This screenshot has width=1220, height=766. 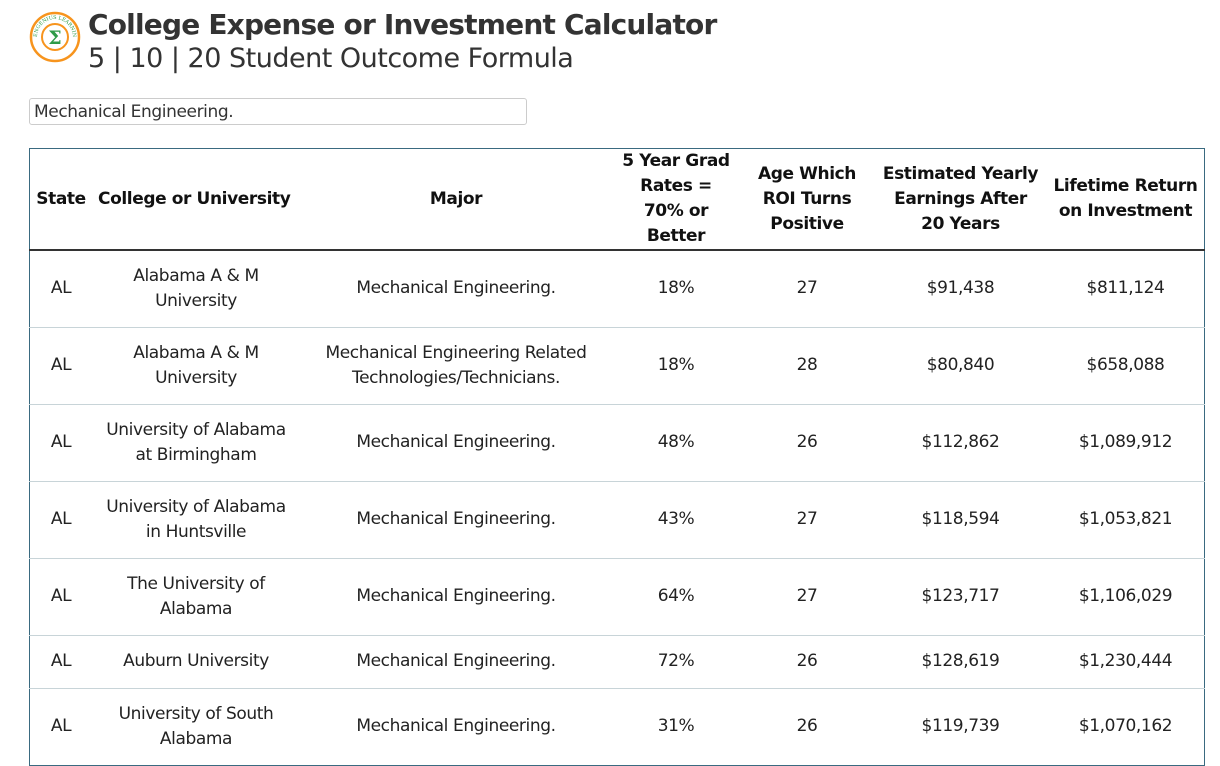 What do you see at coordinates (196, 199) in the screenshot?
I see `column-header-college: College or University` at bounding box center [196, 199].